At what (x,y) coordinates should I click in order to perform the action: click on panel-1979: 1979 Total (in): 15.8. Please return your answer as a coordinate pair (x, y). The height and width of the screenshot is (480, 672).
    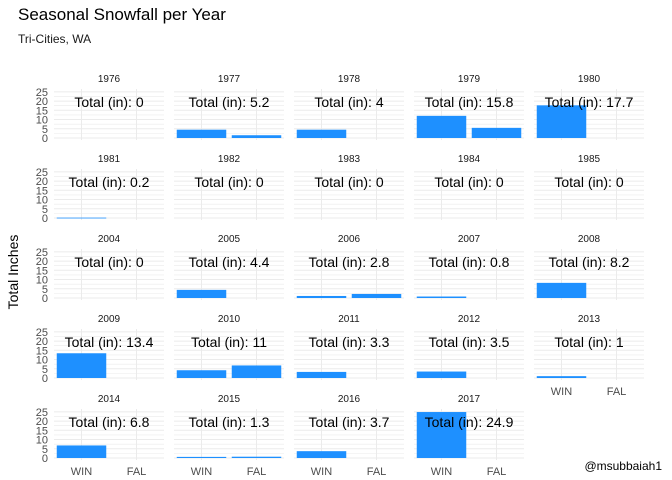
    Looking at the image, I should click on (469, 107).